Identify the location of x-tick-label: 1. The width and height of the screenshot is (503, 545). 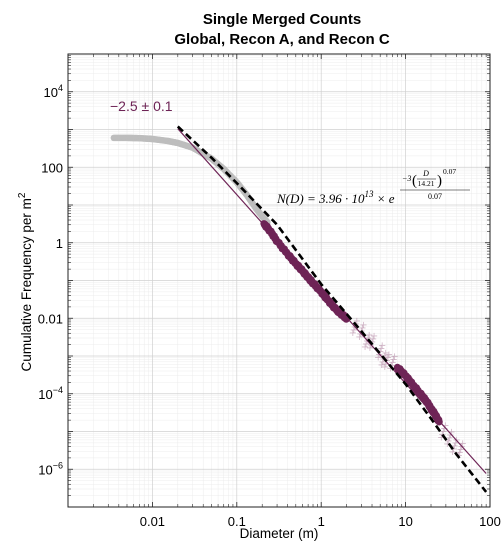
(321, 521).